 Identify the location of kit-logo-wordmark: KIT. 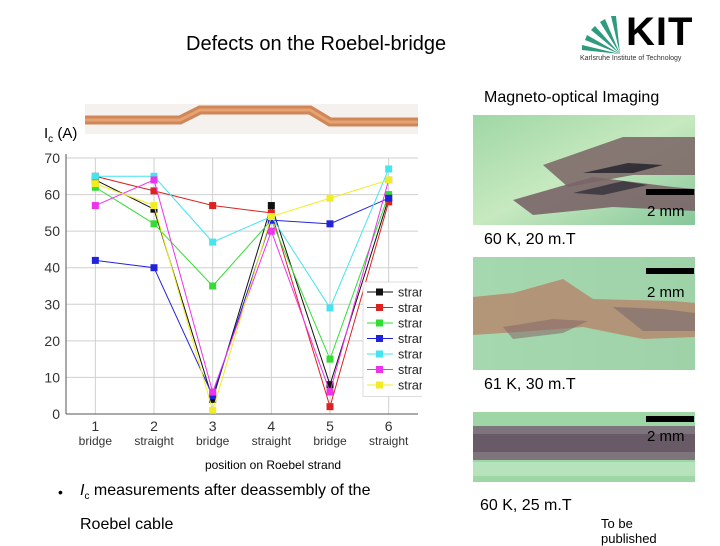
(660, 32).